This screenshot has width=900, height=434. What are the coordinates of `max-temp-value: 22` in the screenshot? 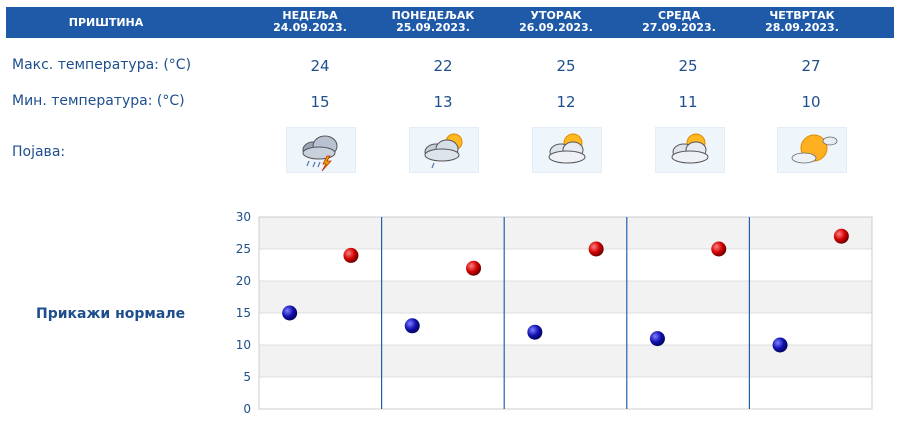 It's located at (443, 66).